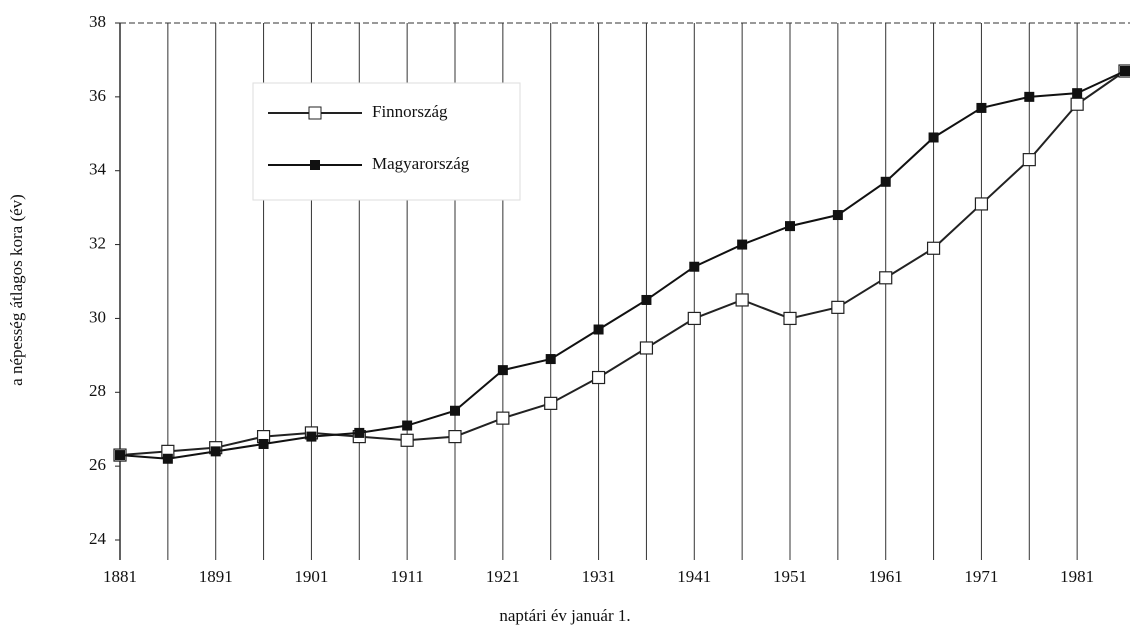  What do you see at coordinates (97, 21) in the screenshot?
I see `y-tick-label: 38` at bounding box center [97, 21].